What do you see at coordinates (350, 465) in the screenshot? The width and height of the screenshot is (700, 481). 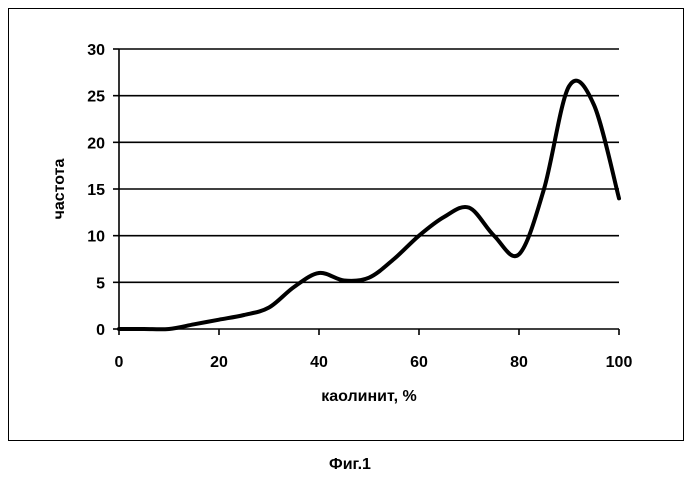 I see `figure-caption: Фиг.1` at bounding box center [350, 465].